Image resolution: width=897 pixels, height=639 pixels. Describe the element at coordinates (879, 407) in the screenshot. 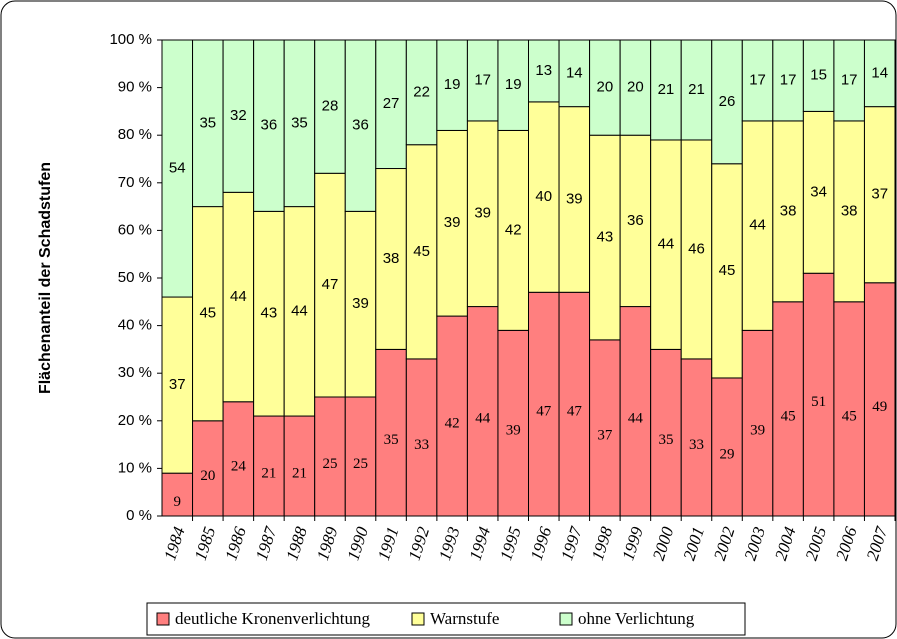

I see `data-label: 49` at that location.